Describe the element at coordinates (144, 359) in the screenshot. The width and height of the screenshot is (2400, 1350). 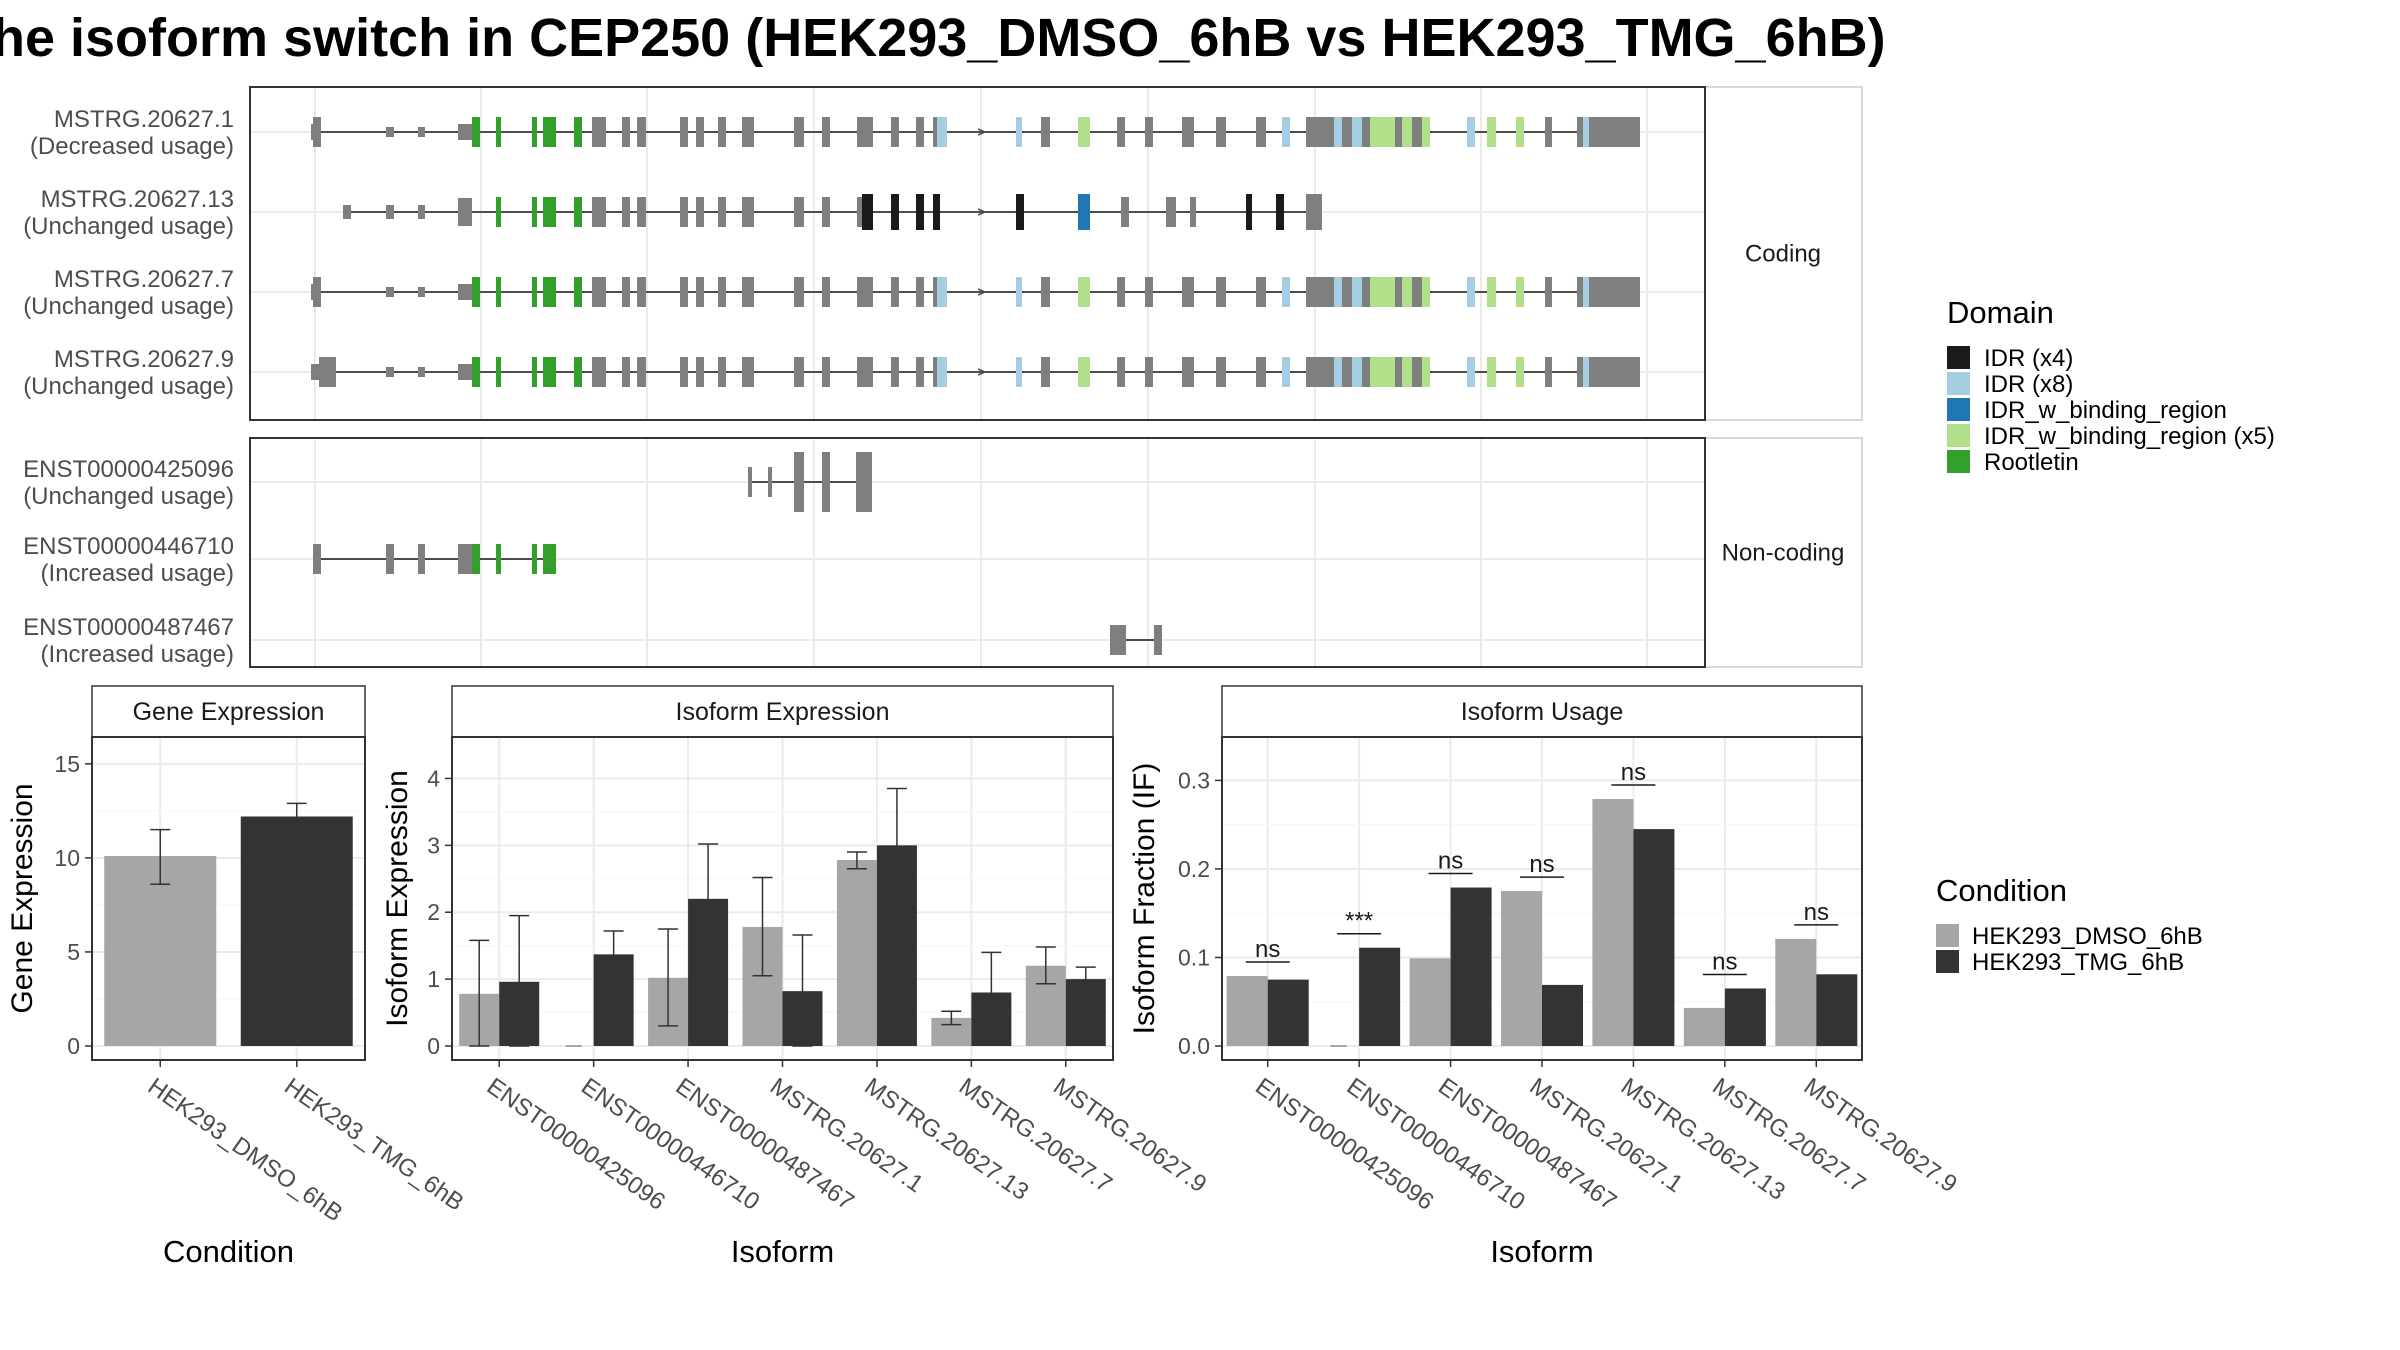
I see `isoform-name: MSTRG.20627.9` at that location.